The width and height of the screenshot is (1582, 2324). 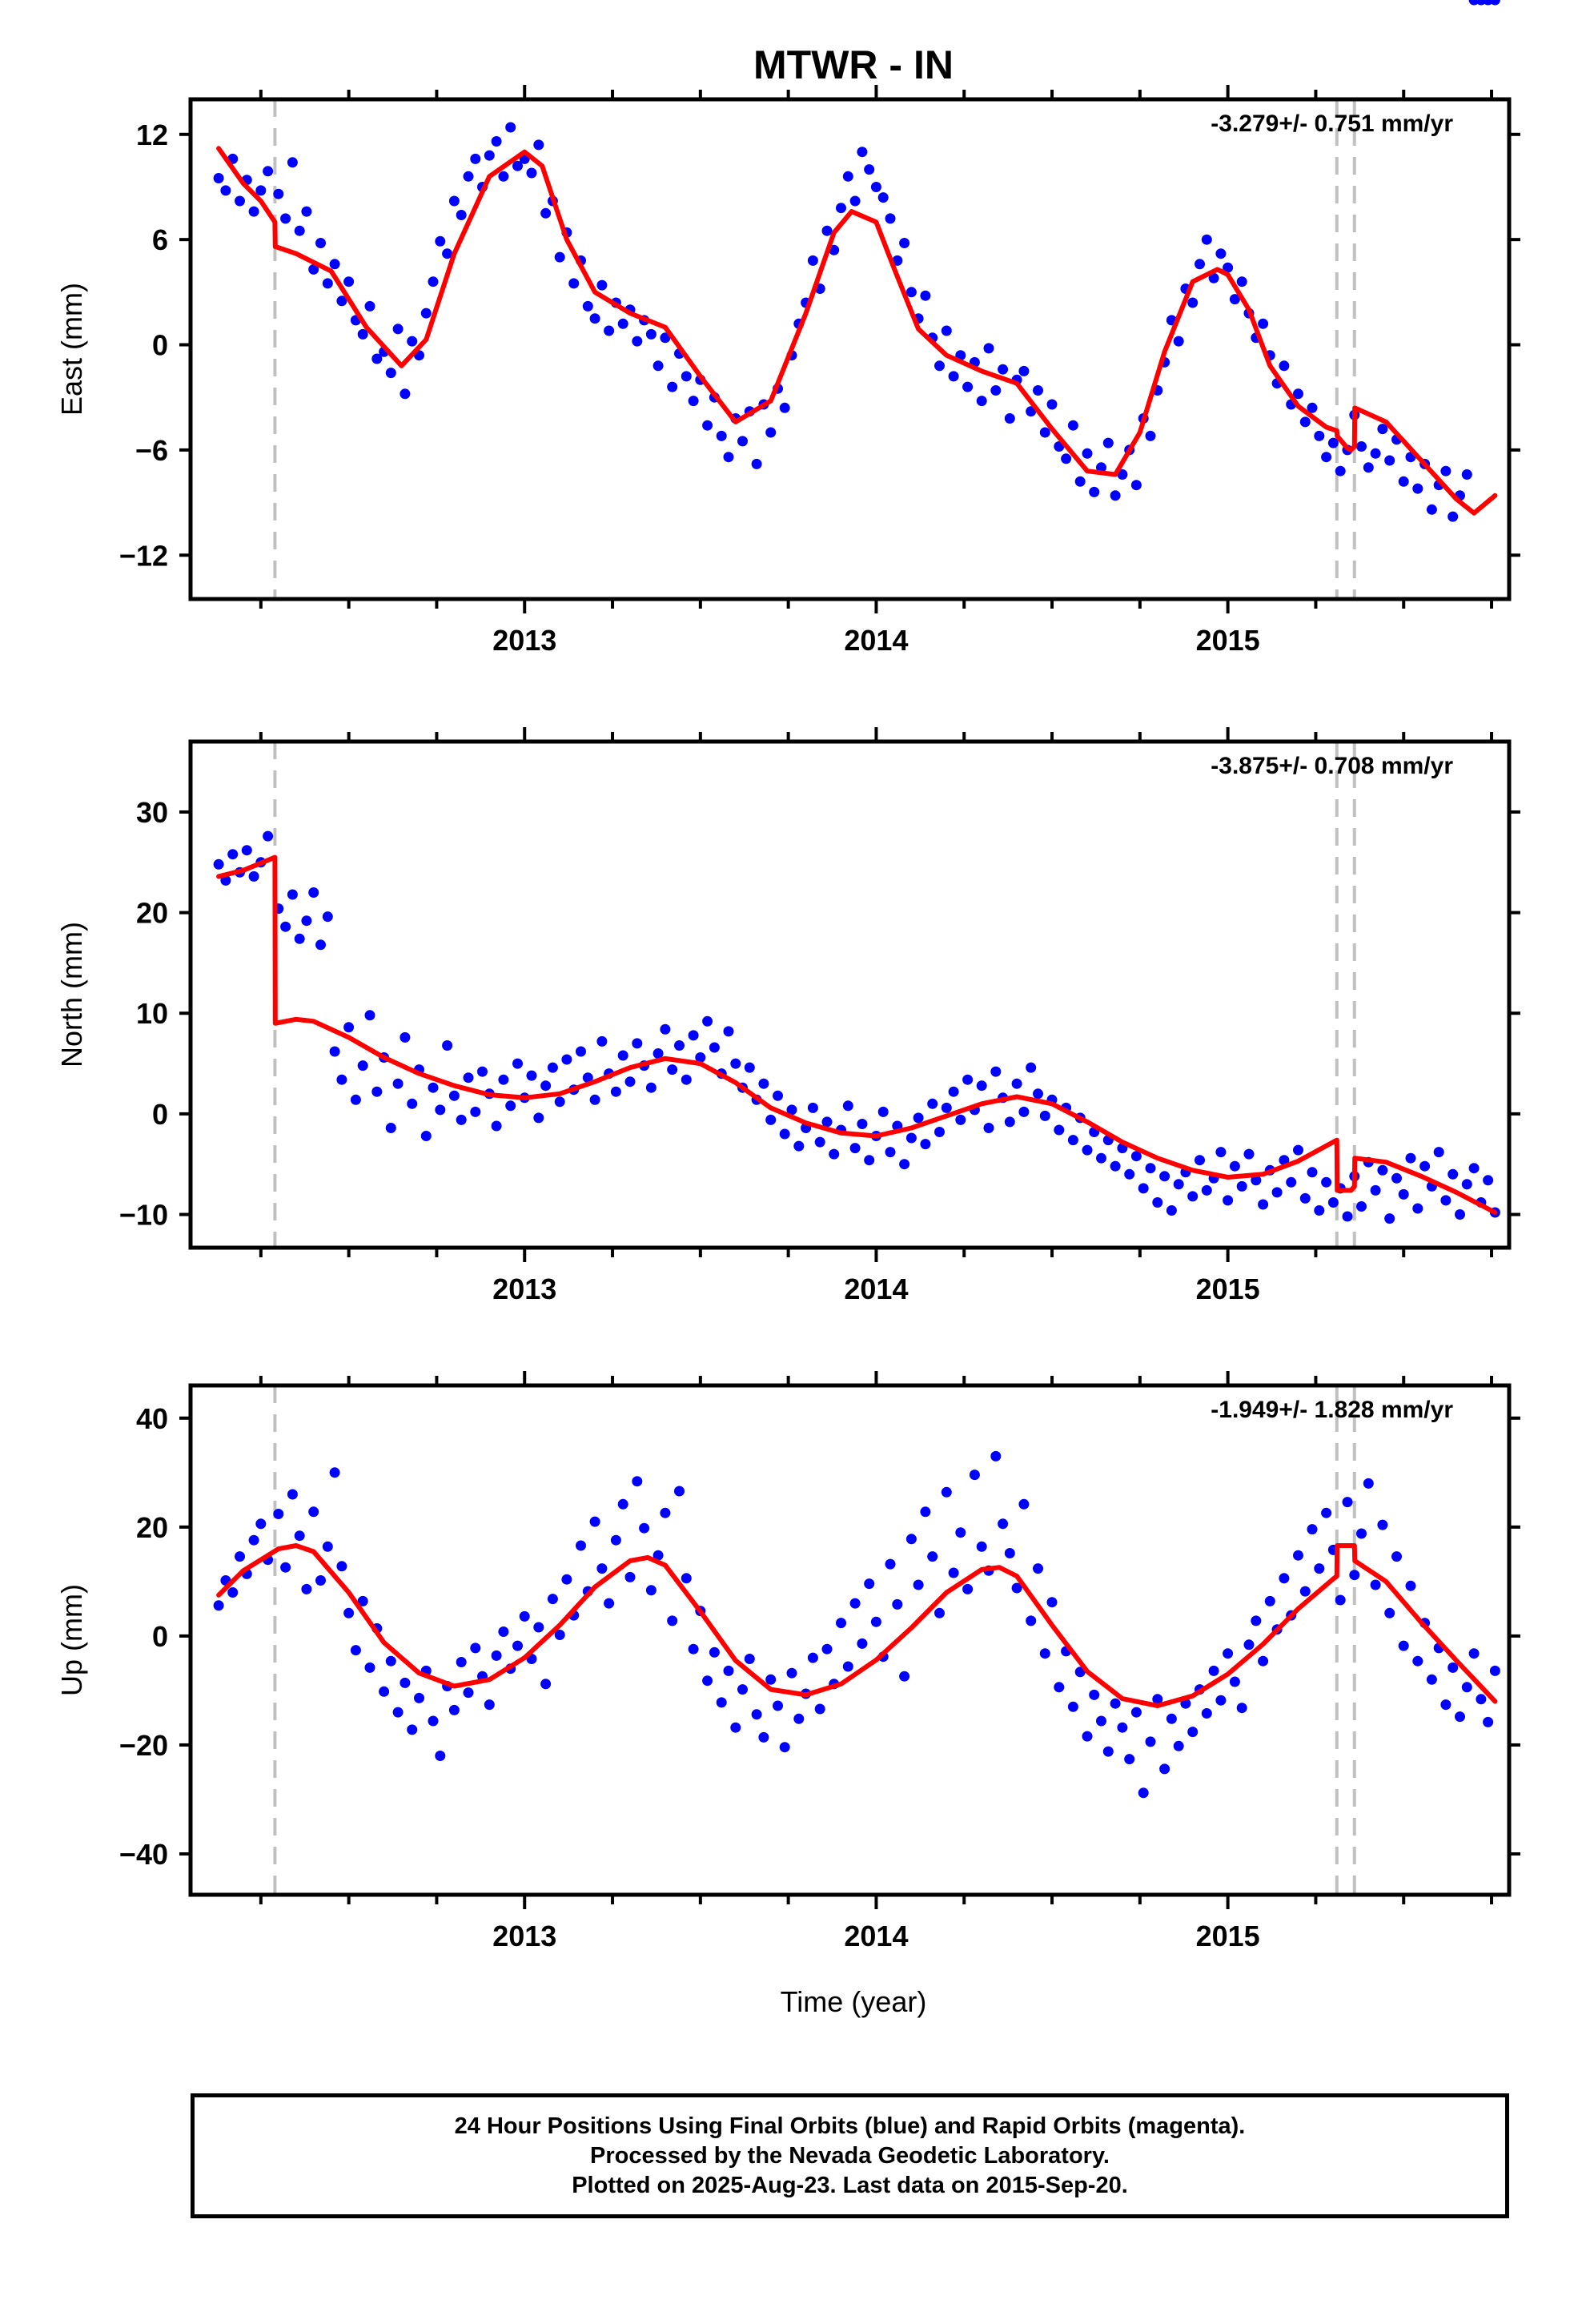 What do you see at coordinates (857, 1625) in the screenshot?
I see `up-fit-line` at bounding box center [857, 1625].